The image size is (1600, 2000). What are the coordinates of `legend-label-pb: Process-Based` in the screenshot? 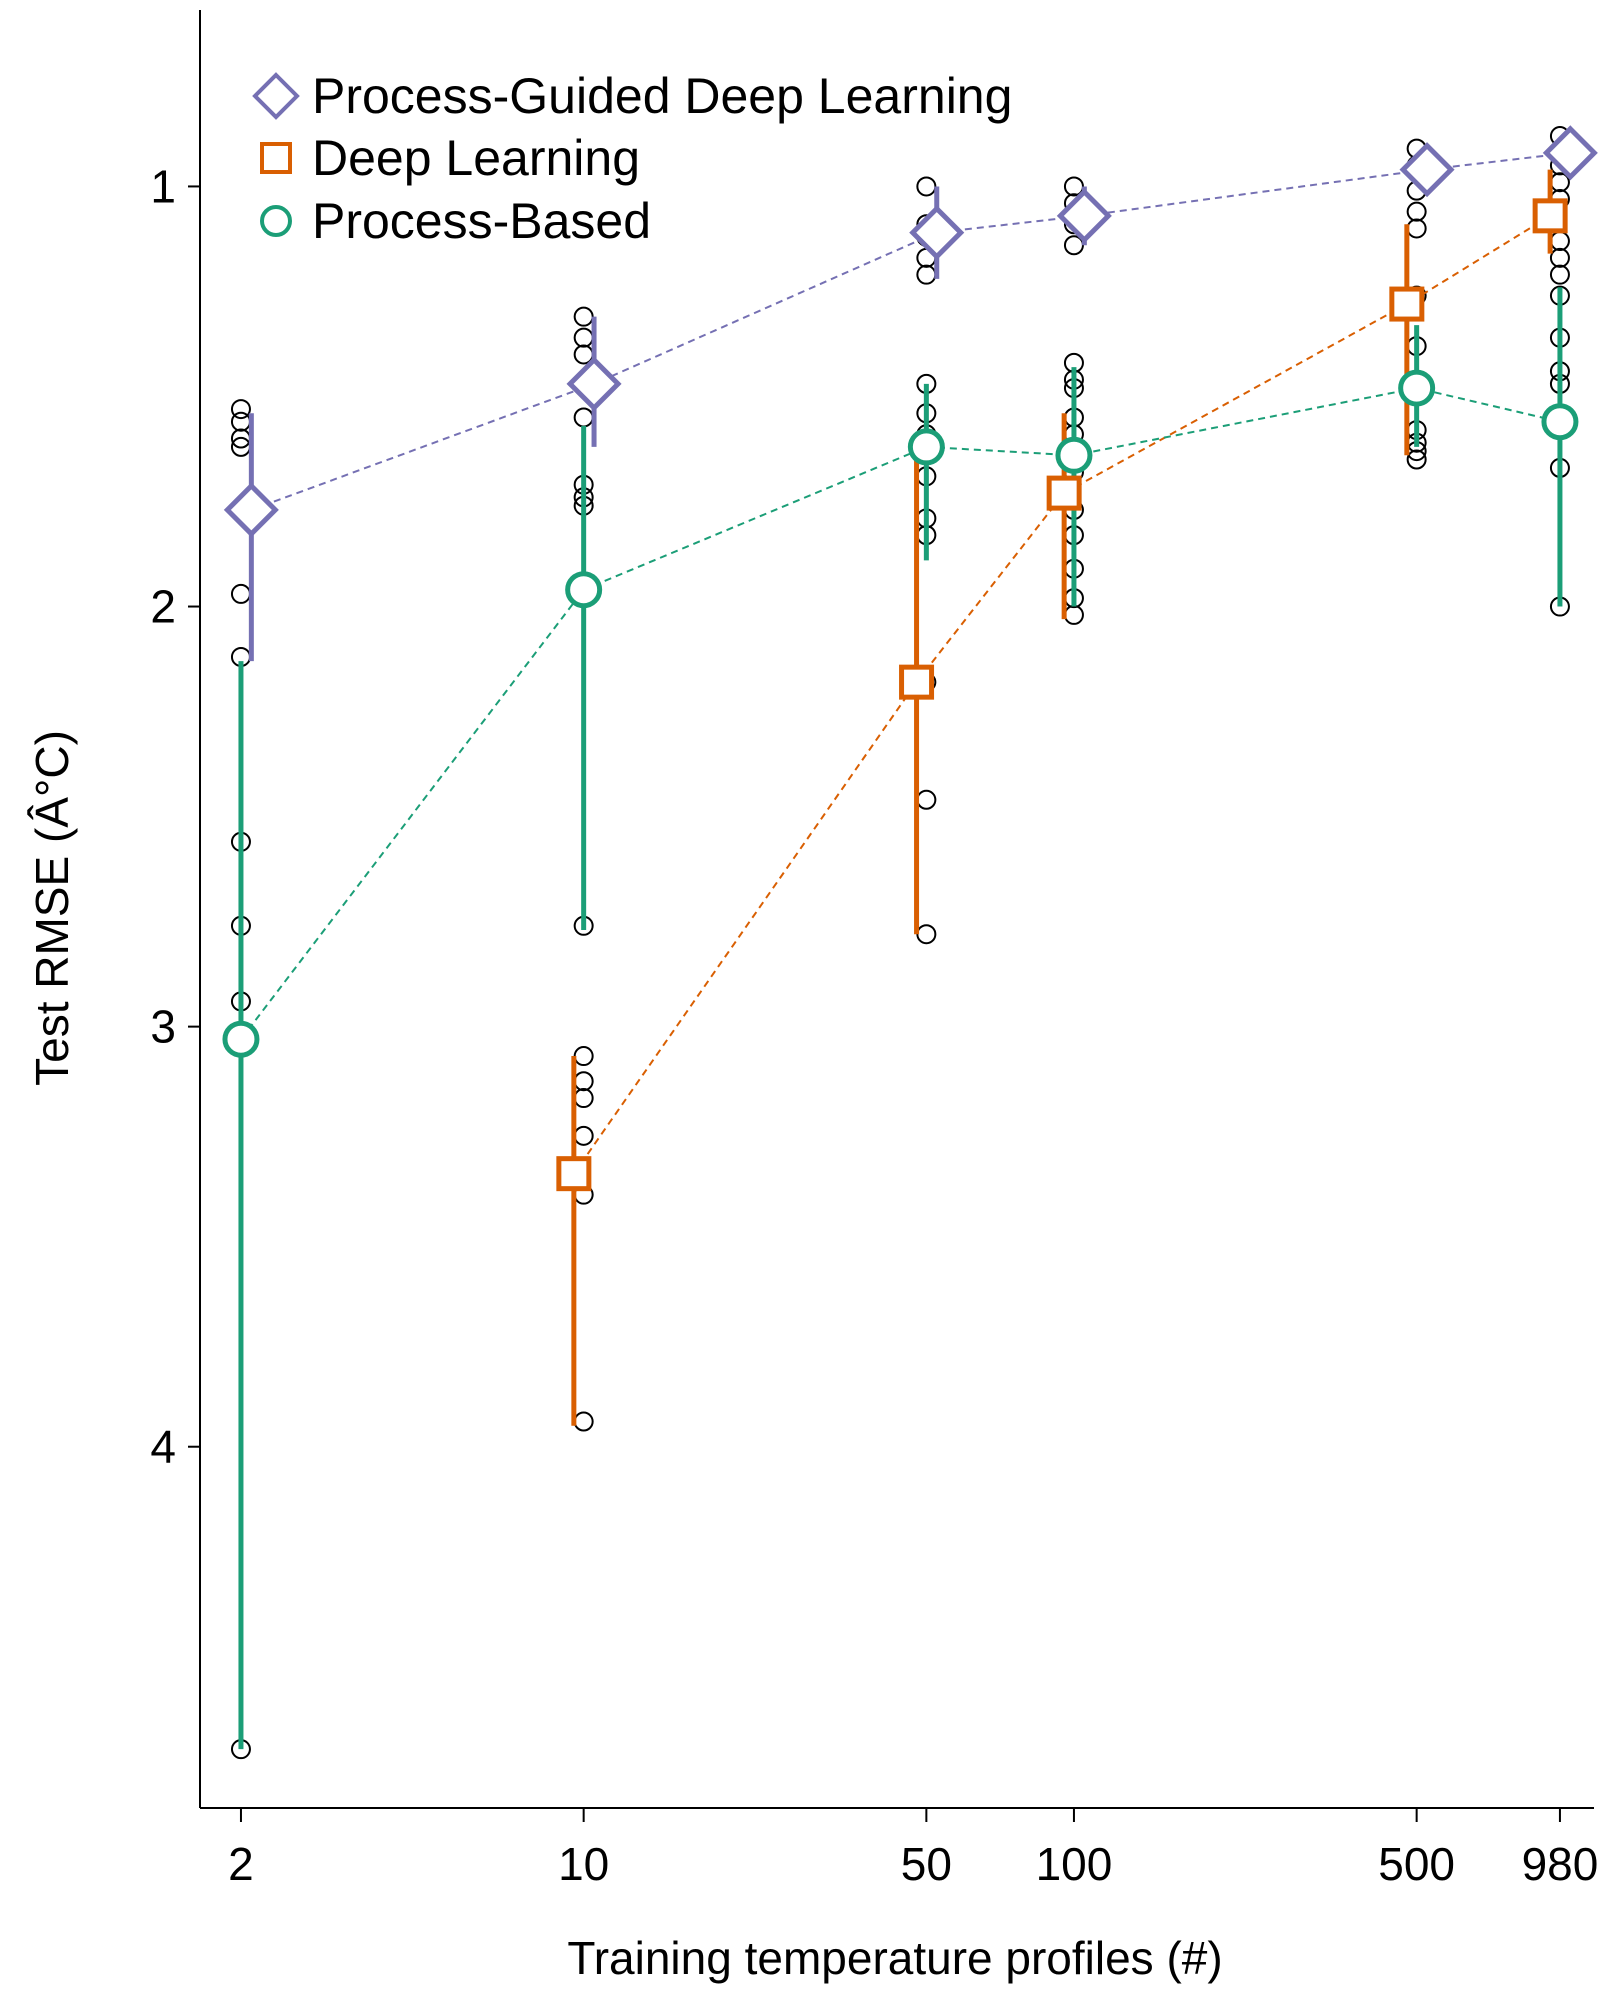 It's located at (481, 221).